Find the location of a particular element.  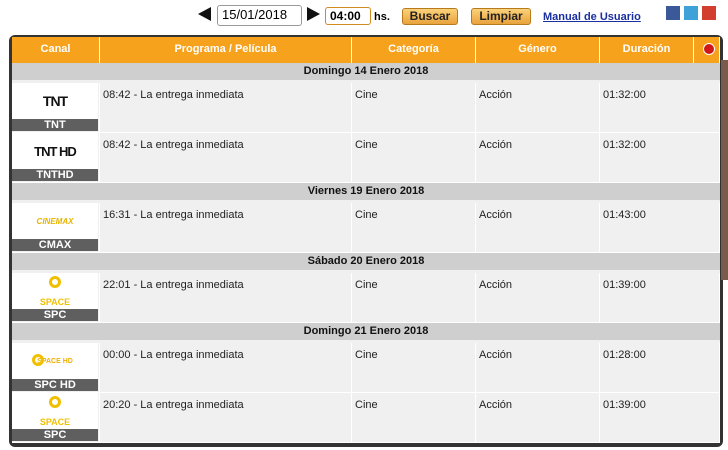

time-unit: hs. is located at coordinates (382, 17).